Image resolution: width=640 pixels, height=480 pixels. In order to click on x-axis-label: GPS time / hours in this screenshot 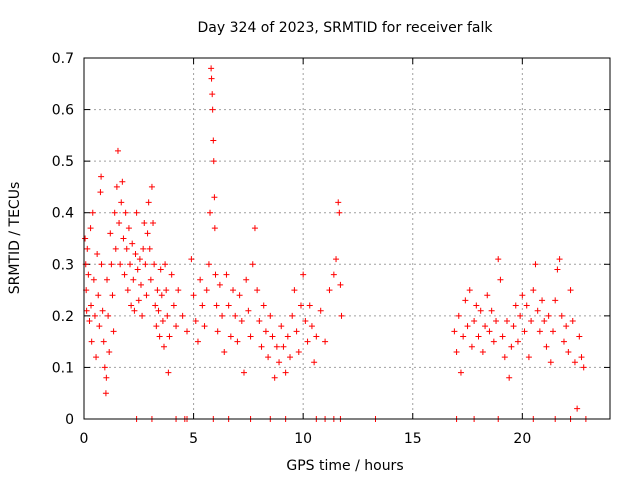, I will do `click(344, 466)`.